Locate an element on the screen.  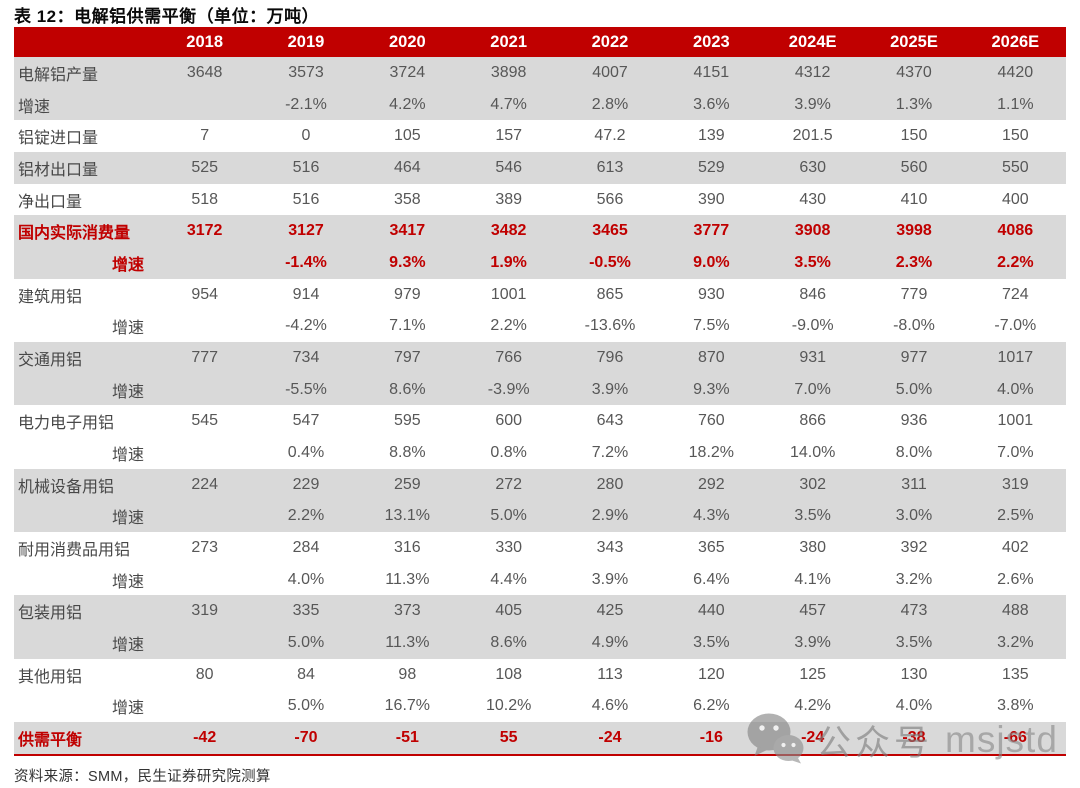
value-cell: 272 is located at coordinates (509, 484).